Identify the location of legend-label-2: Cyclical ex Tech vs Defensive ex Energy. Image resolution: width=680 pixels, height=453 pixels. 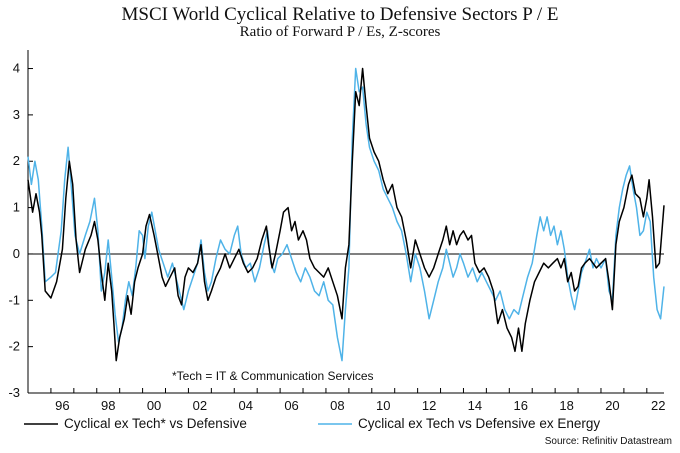
(479, 423).